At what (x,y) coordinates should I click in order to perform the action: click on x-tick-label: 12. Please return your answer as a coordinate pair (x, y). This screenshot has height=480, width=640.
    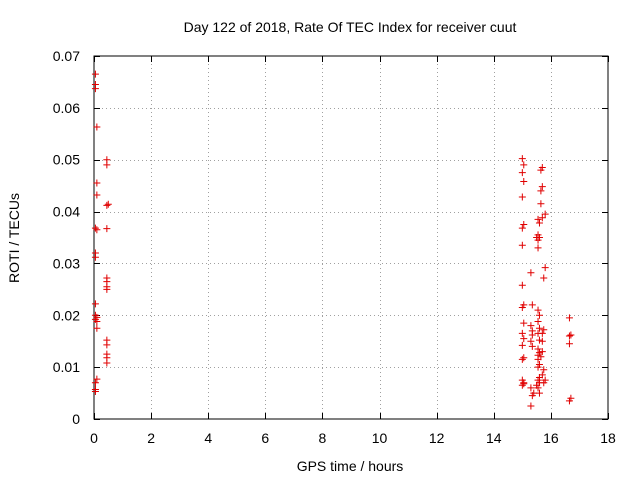
    Looking at the image, I should click on (437, 438).